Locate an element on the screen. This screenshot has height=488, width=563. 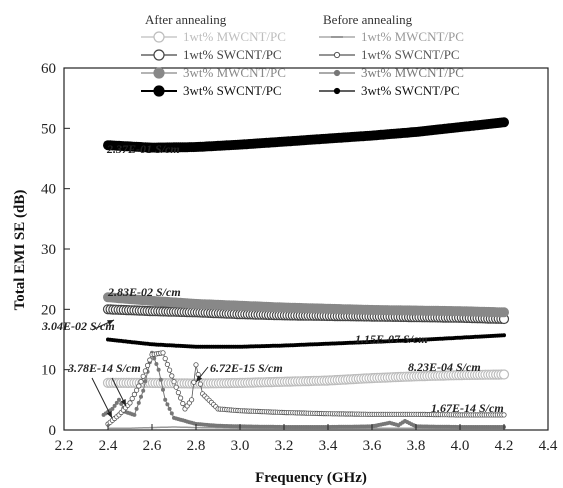
x-axis-label: Frequency (GHz) is located at coordinates (311, 478).